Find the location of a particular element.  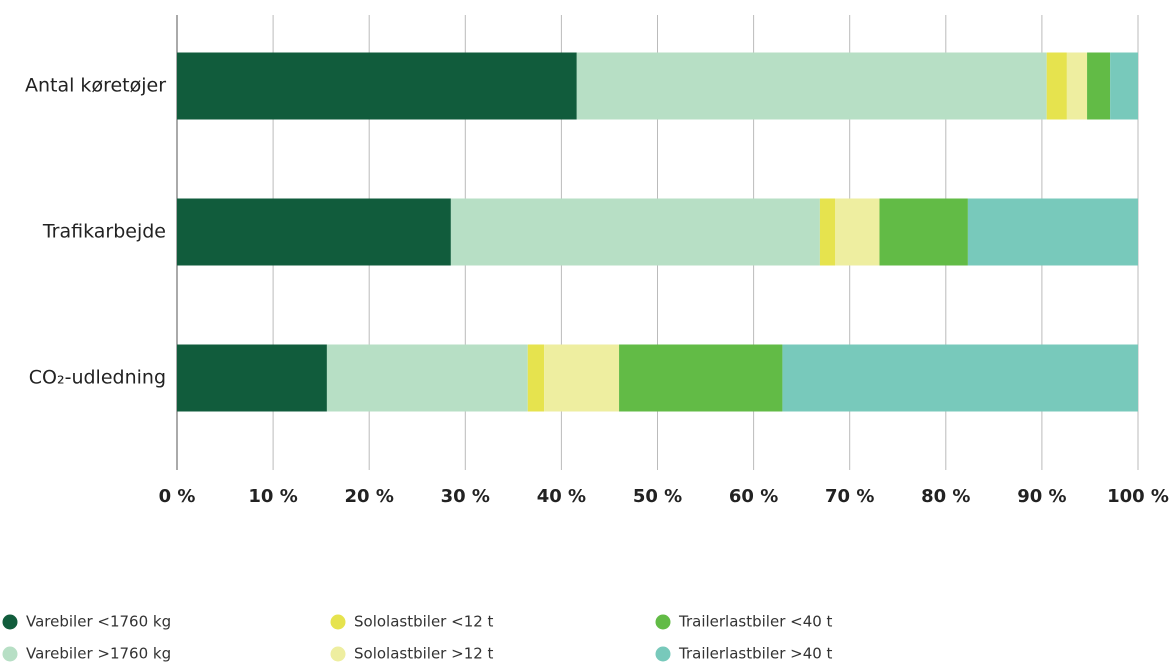

x-tick-label: 10 % is located at coordinates (272, 496).